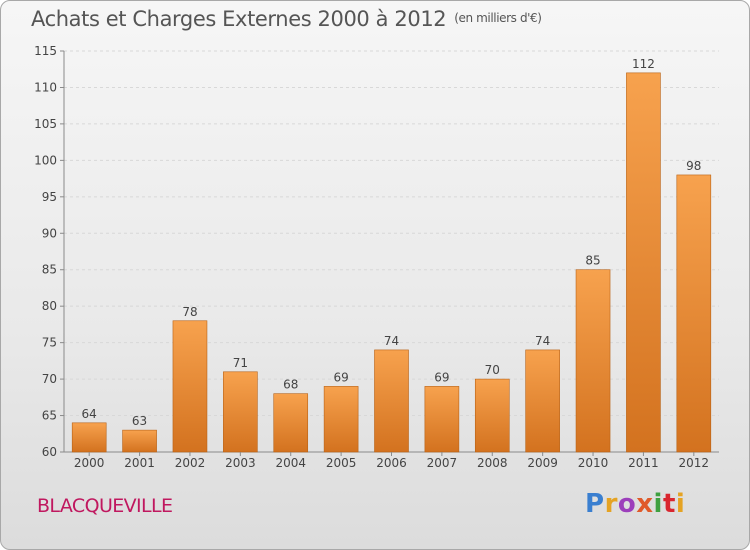 The height and width of the screenshot is (550, 750). What do you see at coordinates (290, 385) in the screenshot?
I see `bar-value-label: 68` at bounding box center [290, 385].